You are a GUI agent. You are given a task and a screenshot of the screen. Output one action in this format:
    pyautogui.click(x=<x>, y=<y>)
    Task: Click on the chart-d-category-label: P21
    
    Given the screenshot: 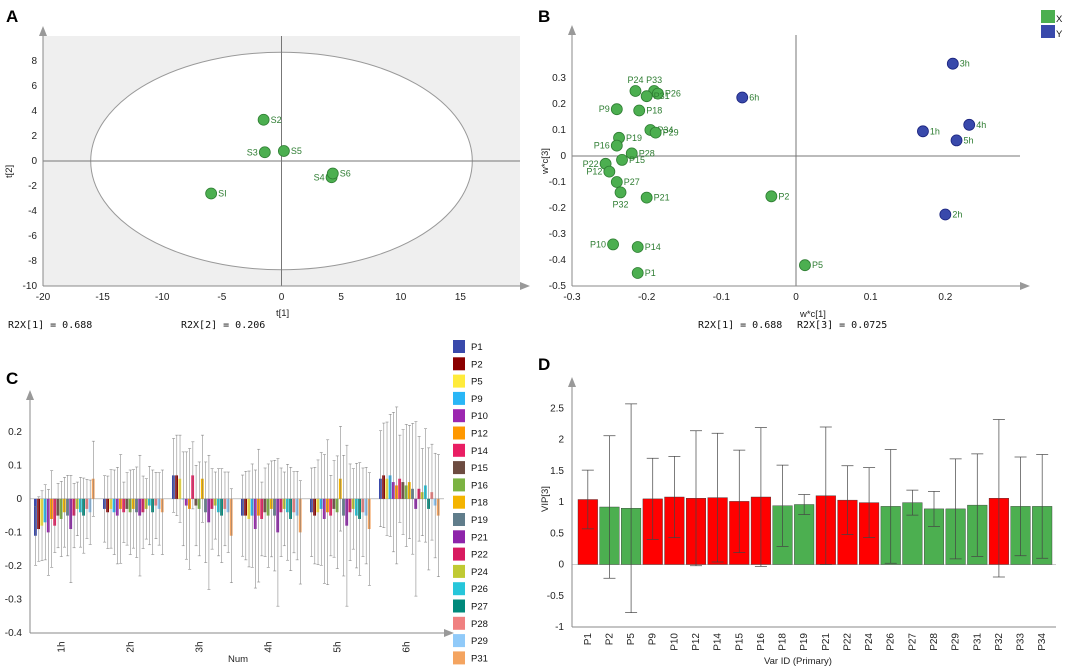 What is the action you would take?
    pyautogui.click(x=826, y=642)
    